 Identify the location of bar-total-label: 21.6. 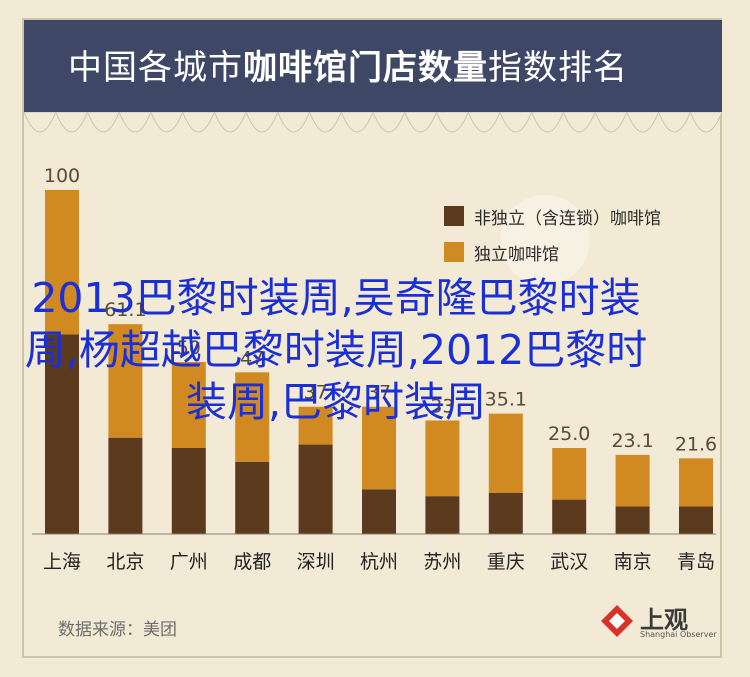
(696, 444).